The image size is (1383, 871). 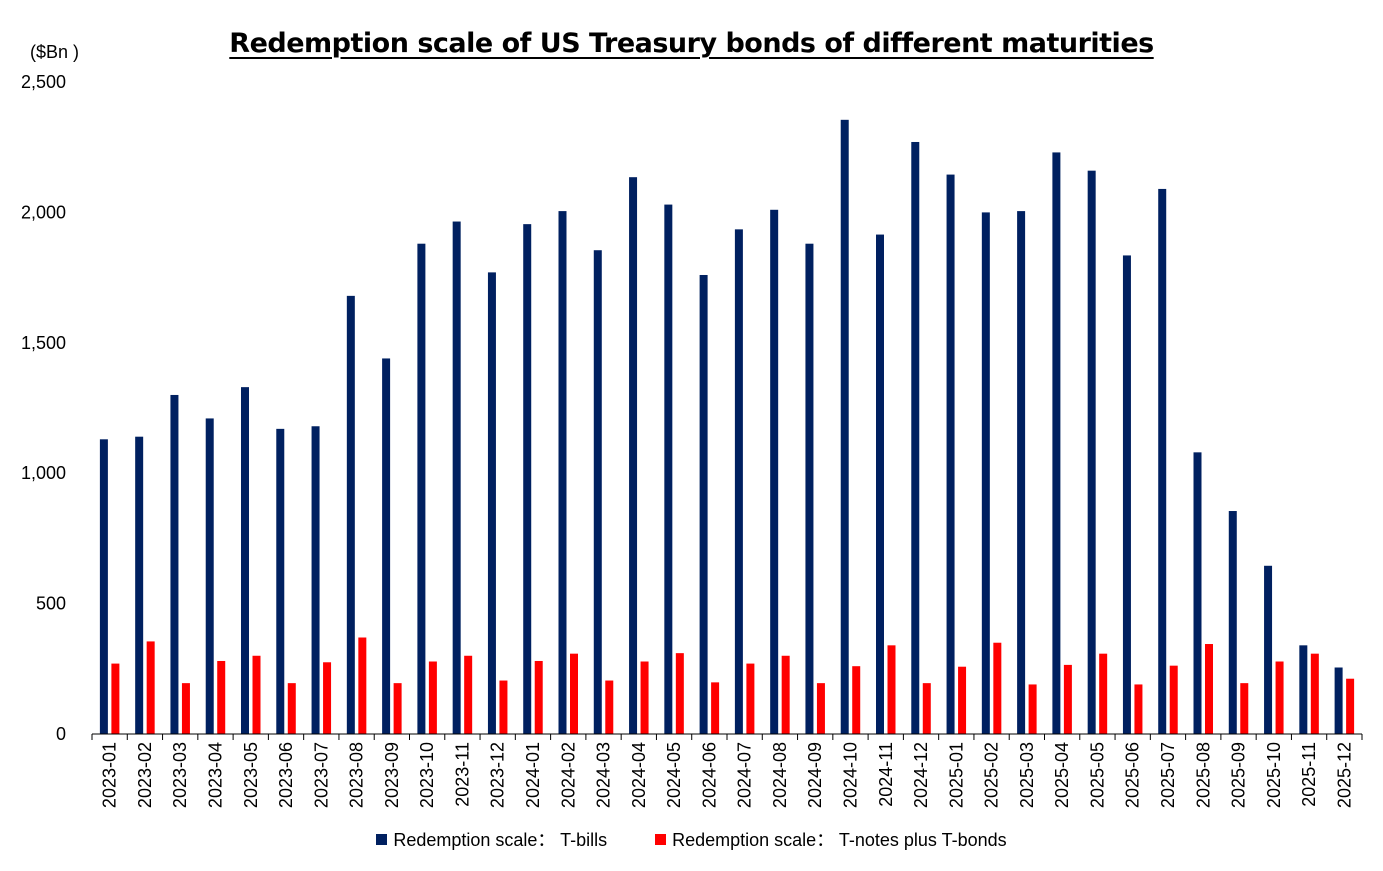 What do you see at coordinates (55, 52) in the screenshot?
I see `y-axis-unit-label: ($Bn )` at bounding box center [55, 52].